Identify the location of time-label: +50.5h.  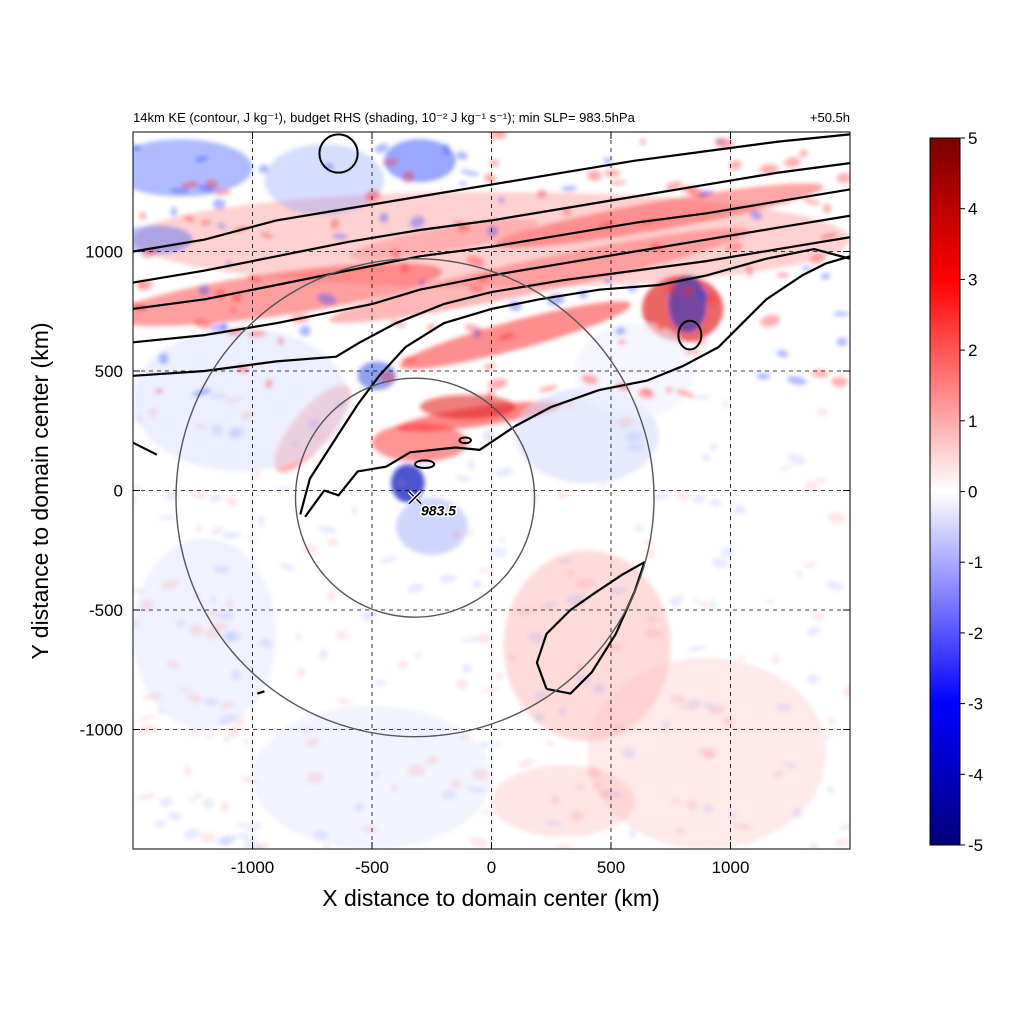
(830, 117).